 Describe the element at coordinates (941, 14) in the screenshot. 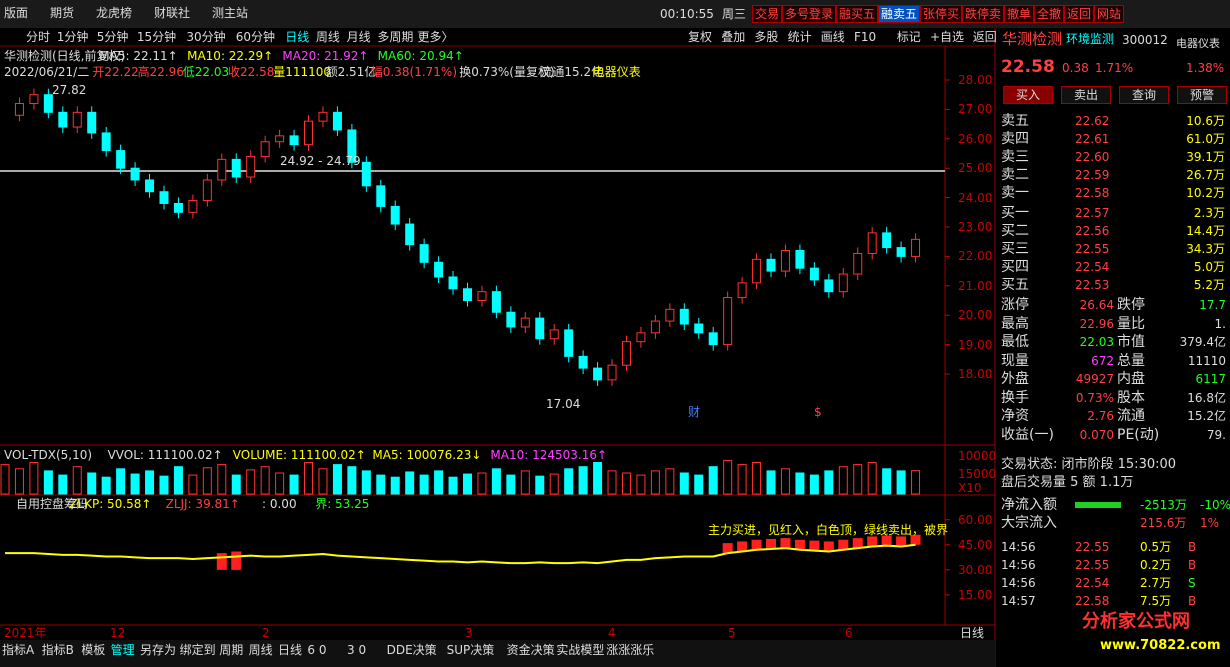

I see `top-button: 张停买` at that location.